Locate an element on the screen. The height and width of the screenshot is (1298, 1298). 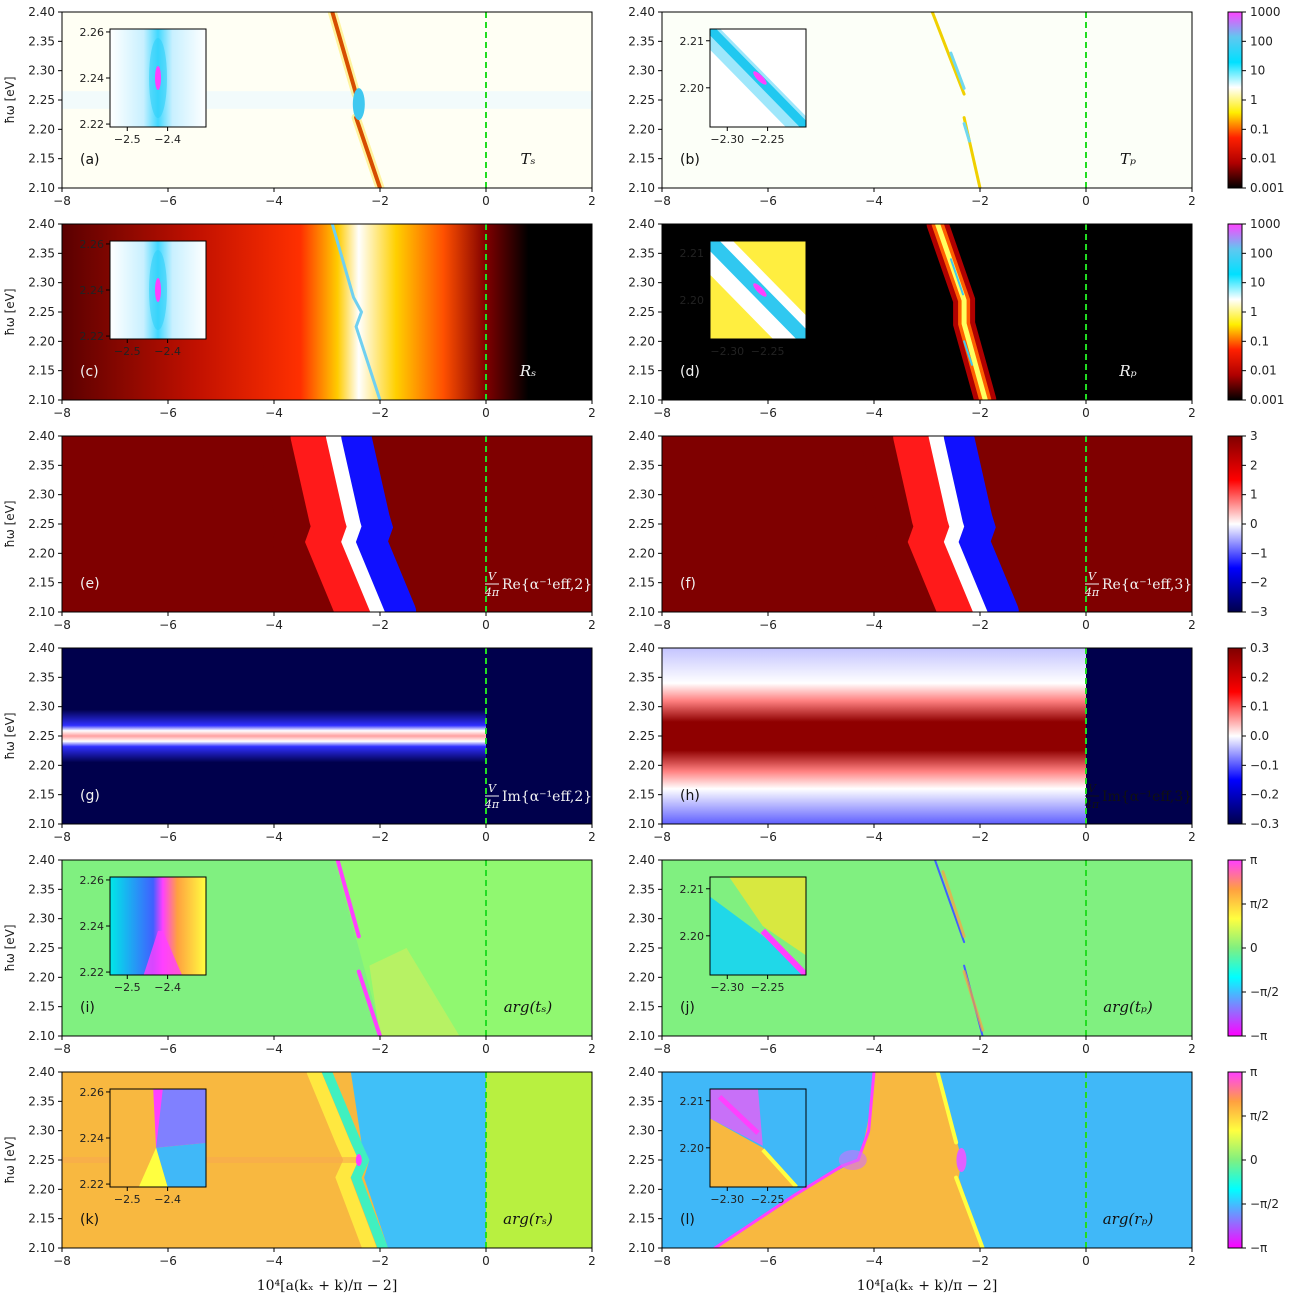
y-axis-label: ħω [eV] is located at coordinates (10, 947).